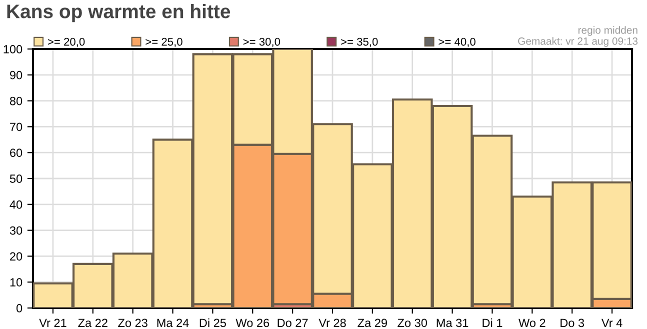 This screenshot has width=647, height=329. What do you see at coordinates (253, 323) in the screenshot?
I see `x-tick-label: Wo 26` at bounding box center [253, 323].